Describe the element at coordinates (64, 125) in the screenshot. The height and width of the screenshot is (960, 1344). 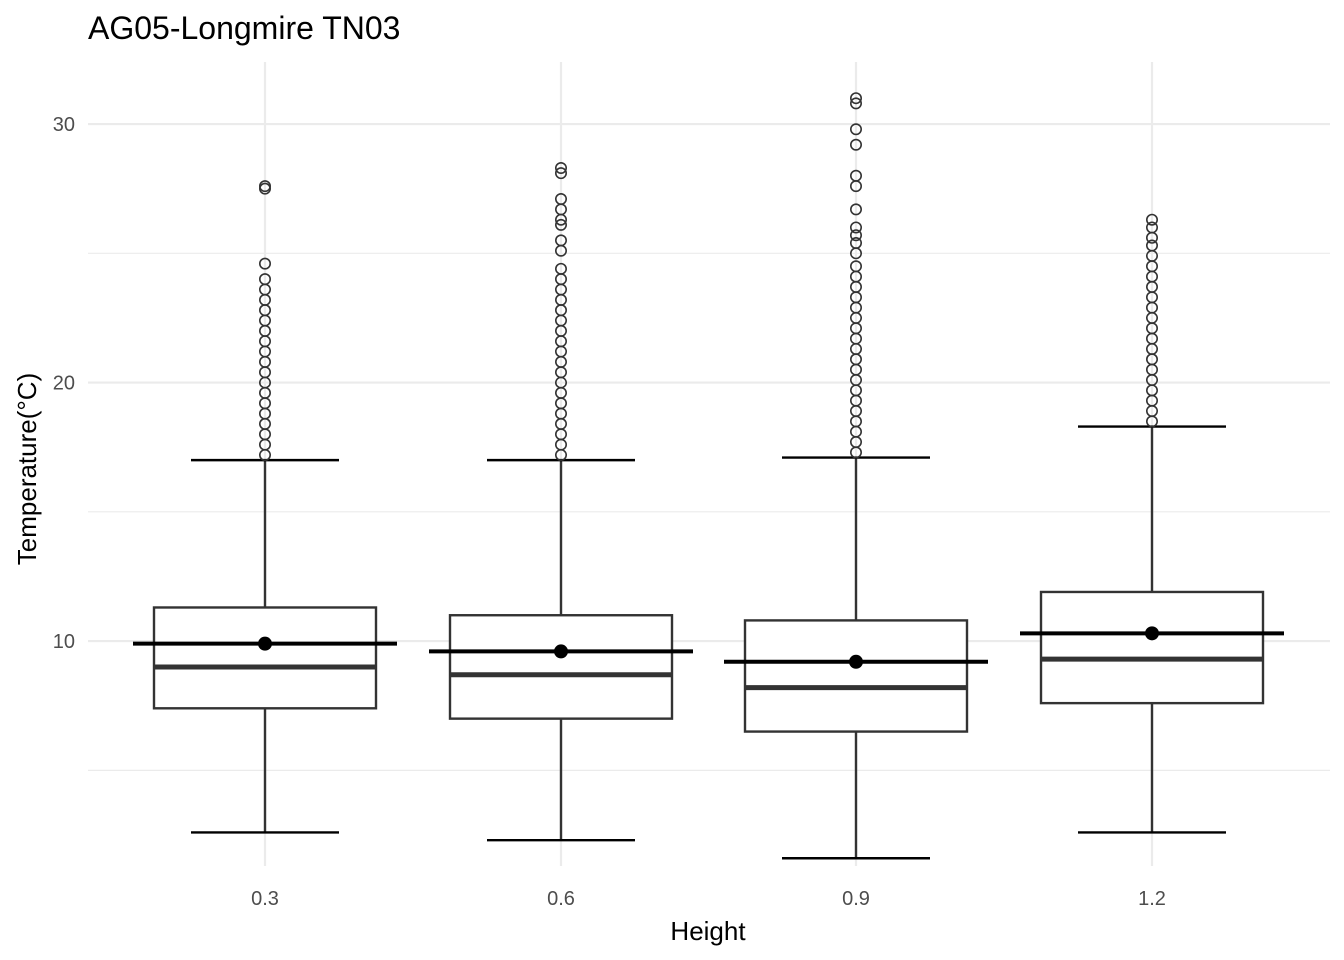
I see `y-tick-label: 30` at that location.